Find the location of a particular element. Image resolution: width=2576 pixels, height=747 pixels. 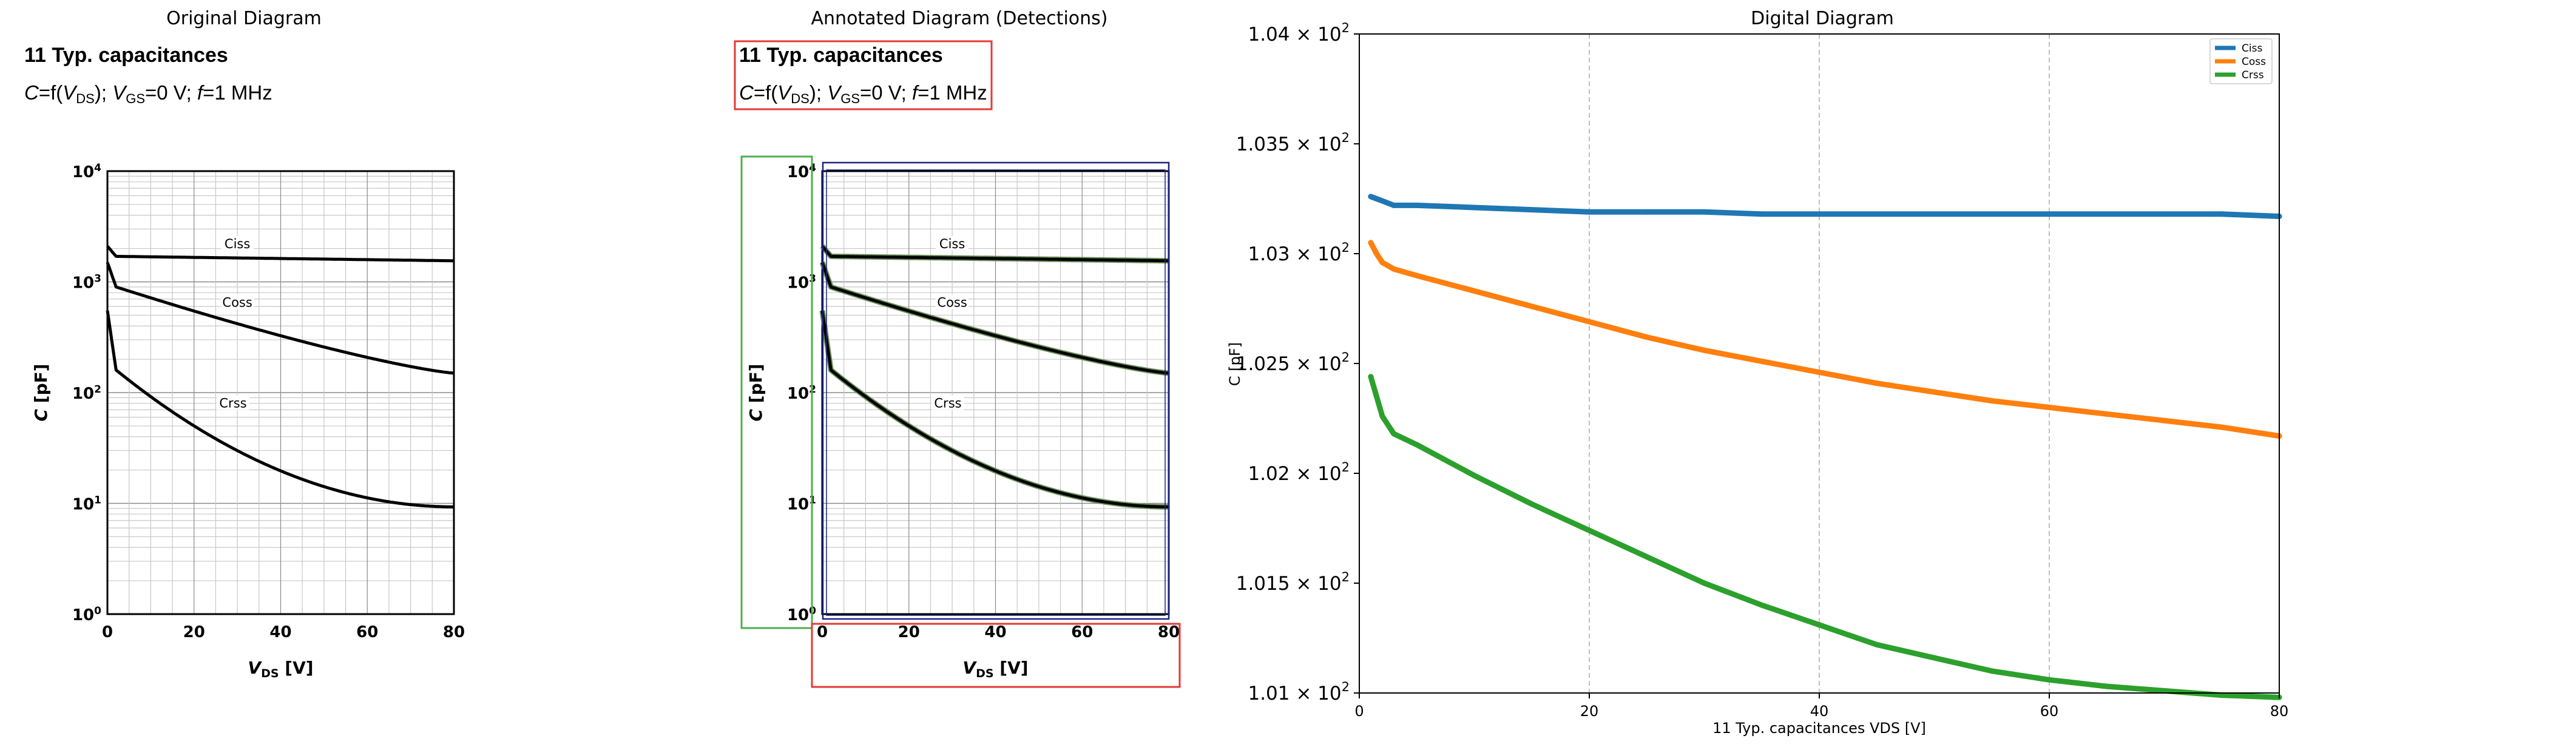

anno-subtitle: C=f(VDS); VGS=0 V; f=1 MHz is located at coordinates (863, 94).